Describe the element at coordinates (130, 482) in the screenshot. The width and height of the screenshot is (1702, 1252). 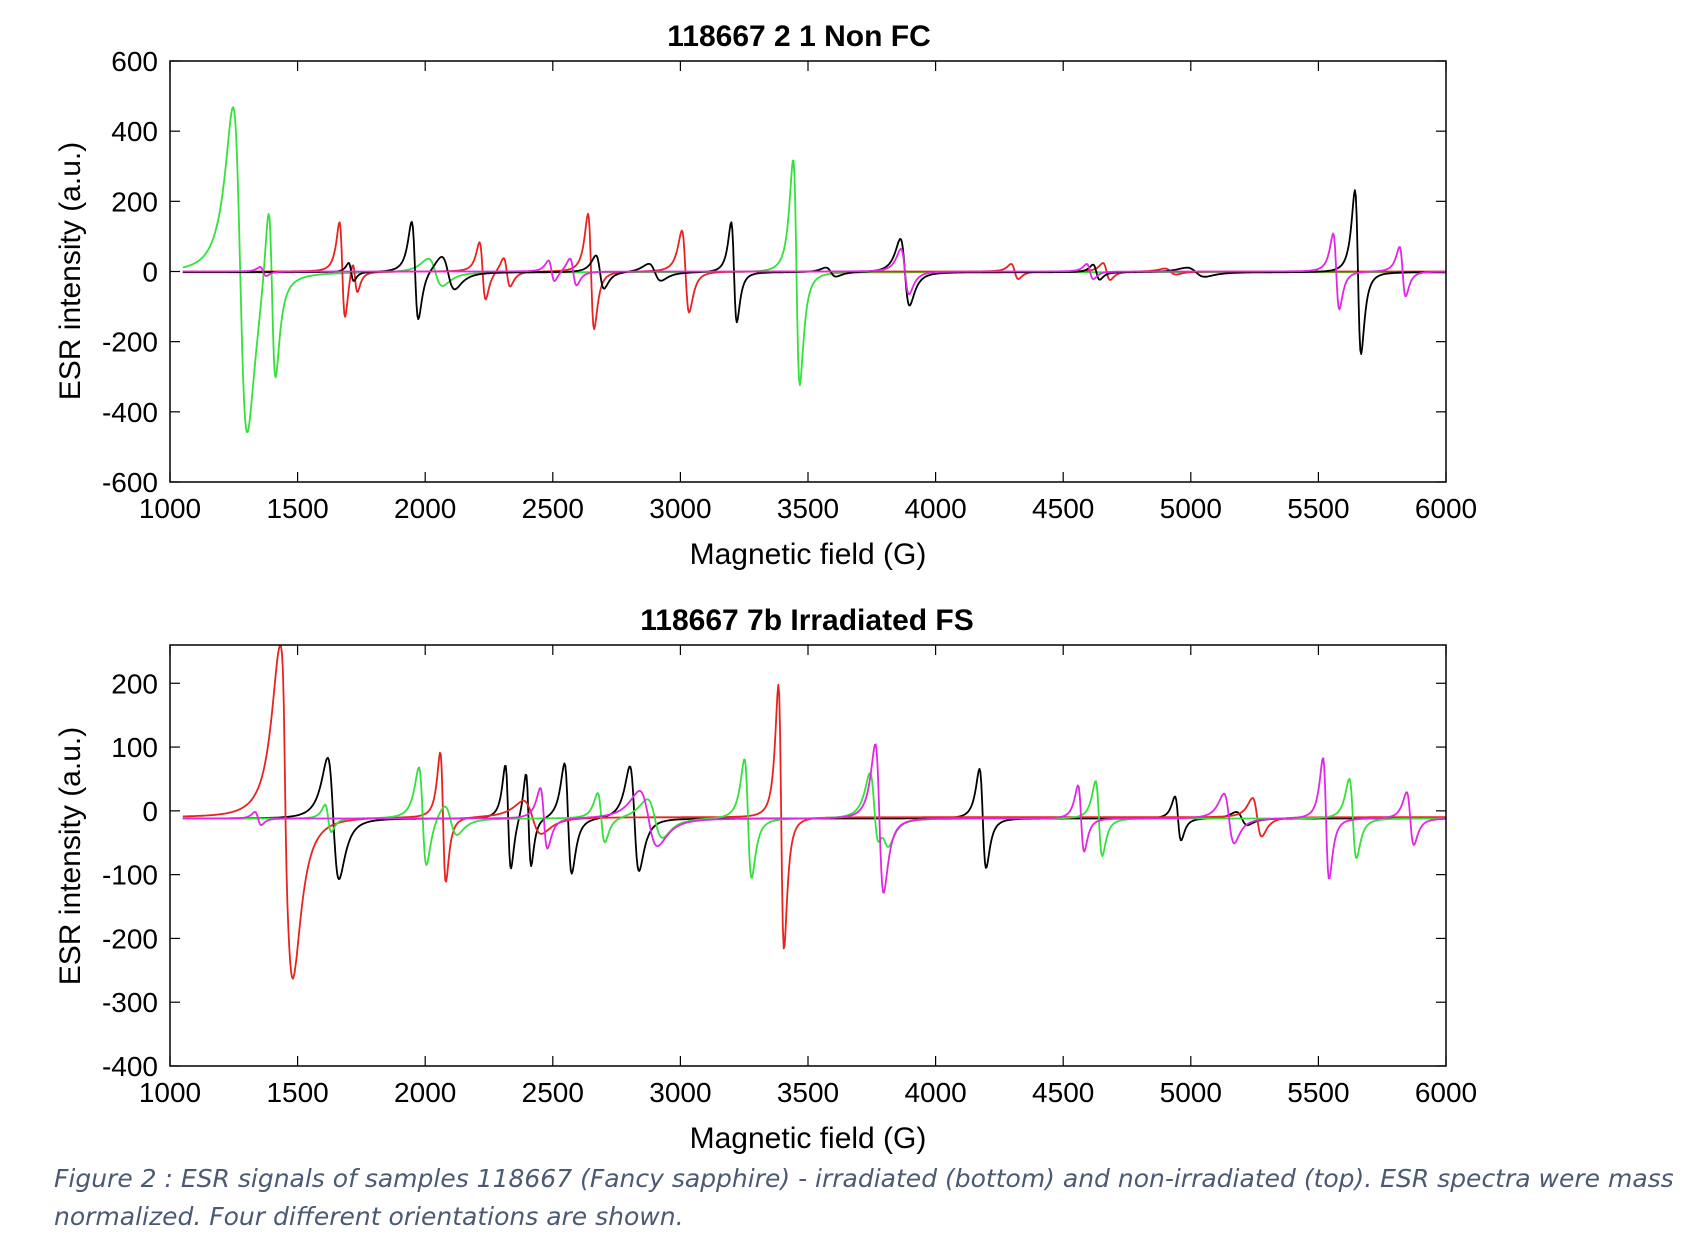
I see `chart-top-ytick-label: -600` at that location.